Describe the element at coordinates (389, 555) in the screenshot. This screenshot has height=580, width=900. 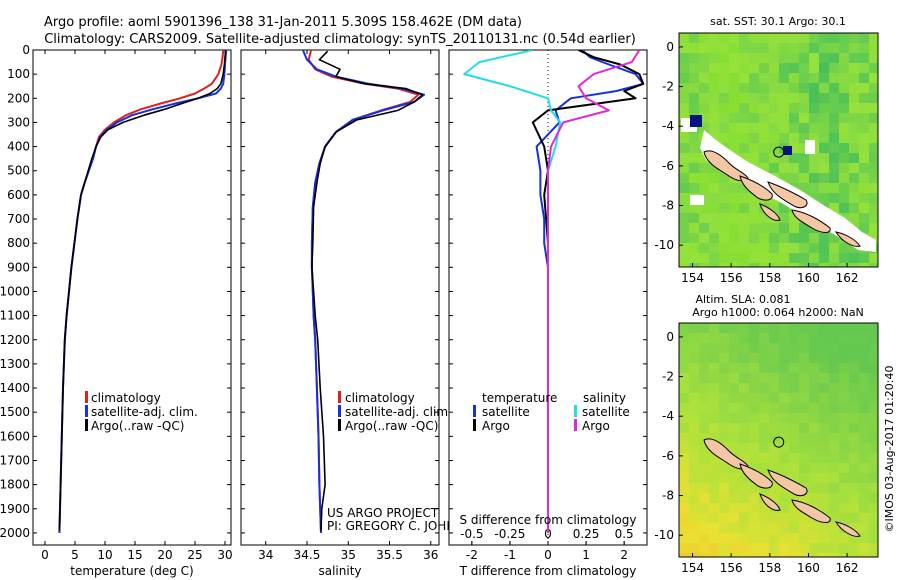
I see `x-tick-label: 35.5` at that location.